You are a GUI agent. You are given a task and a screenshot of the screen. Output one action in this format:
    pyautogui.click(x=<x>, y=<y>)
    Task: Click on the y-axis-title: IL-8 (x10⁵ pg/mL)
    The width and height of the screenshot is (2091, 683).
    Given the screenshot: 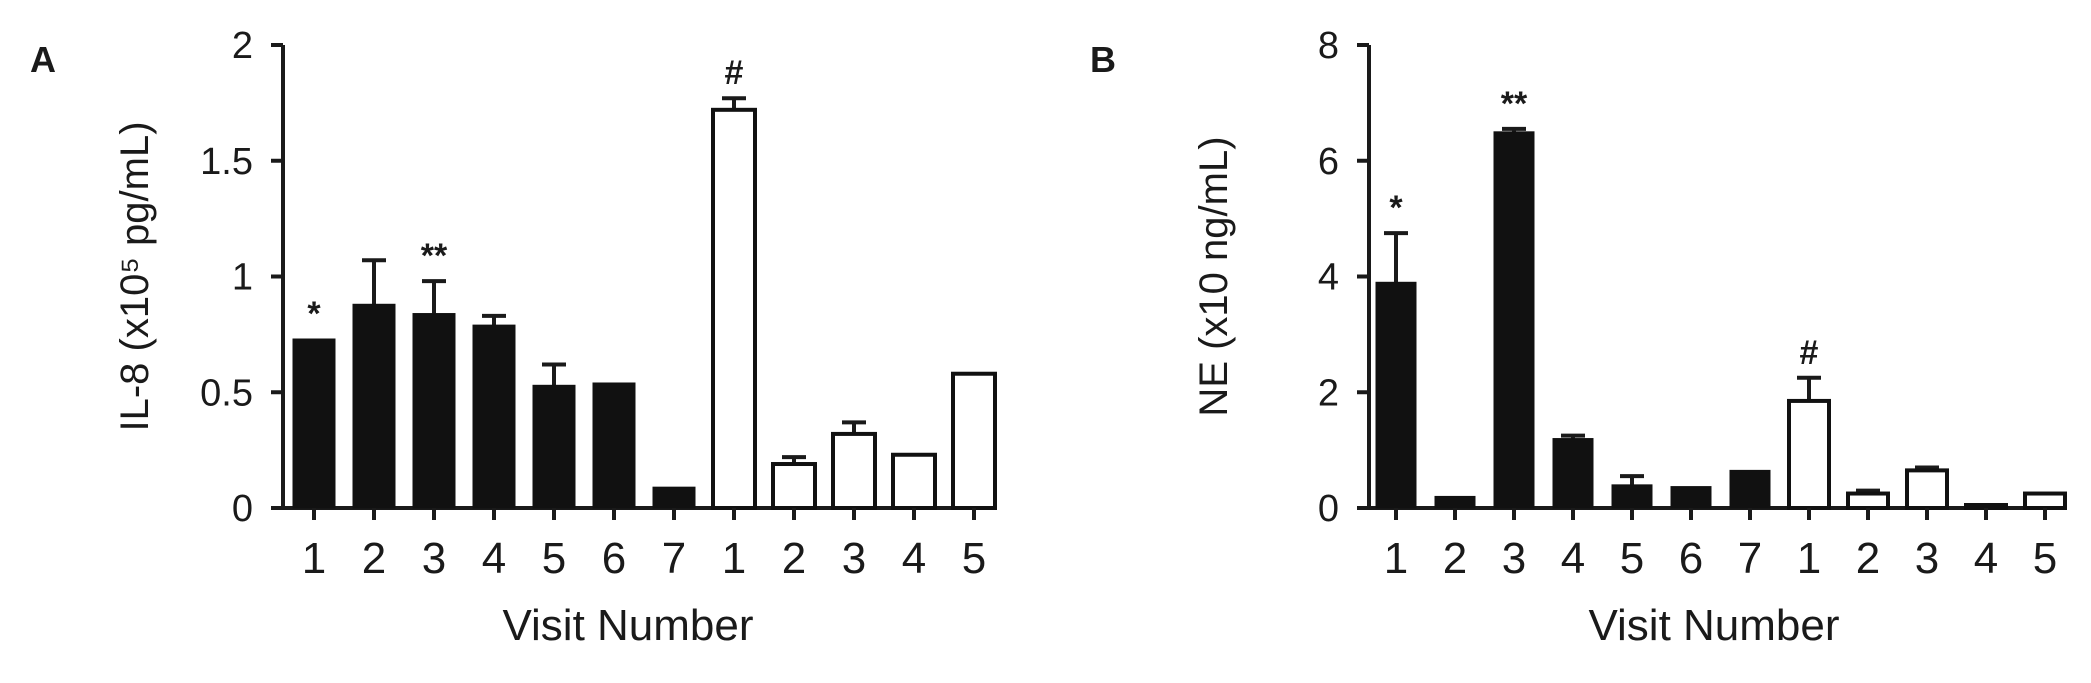 What is the action you would take?
    pyautogui.click(x=135, y=276)
    